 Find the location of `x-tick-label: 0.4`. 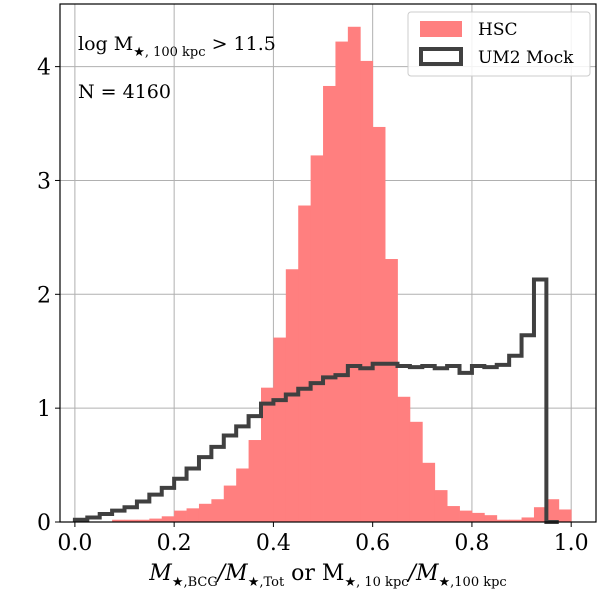

x-tick-label: 0.4 is located at coordinates (273, 543).